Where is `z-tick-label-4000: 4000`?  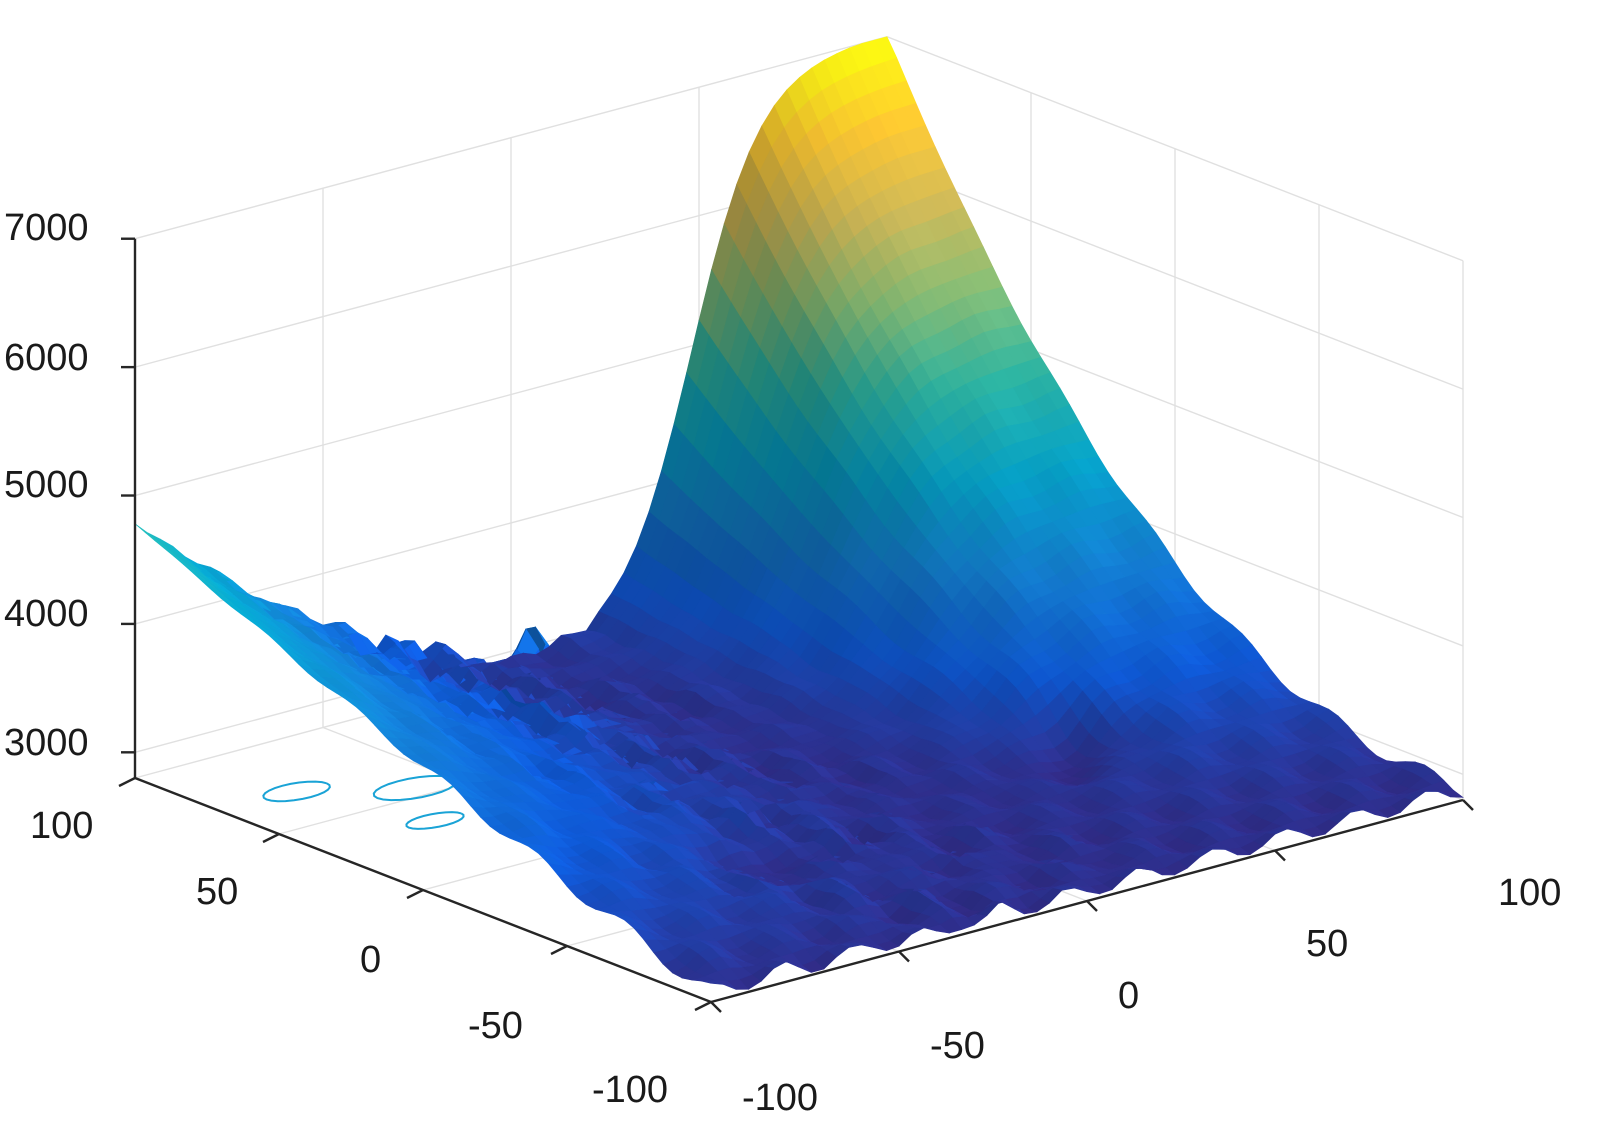
z-tick-label-4000: 4000 is located at coordinates (46, 614).